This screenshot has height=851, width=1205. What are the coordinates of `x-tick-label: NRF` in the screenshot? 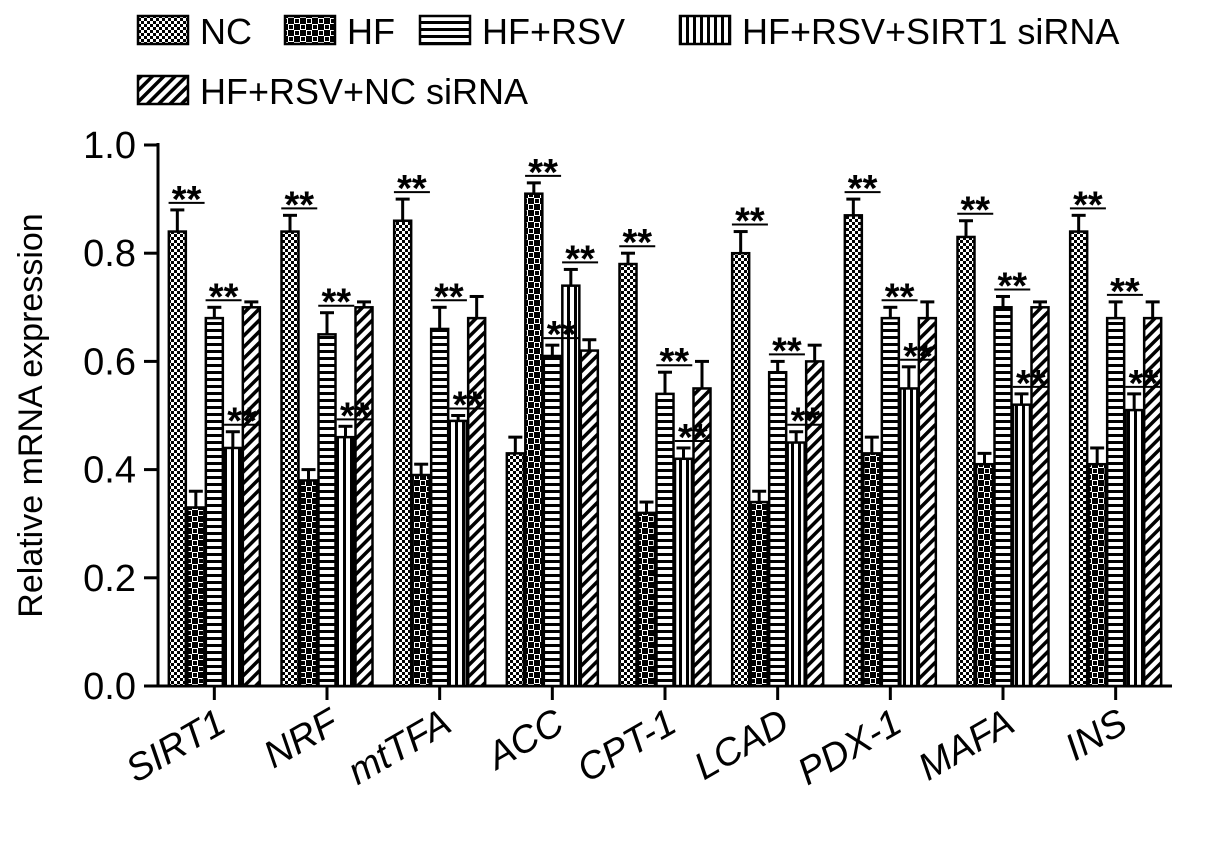 It's located at (302, 739).